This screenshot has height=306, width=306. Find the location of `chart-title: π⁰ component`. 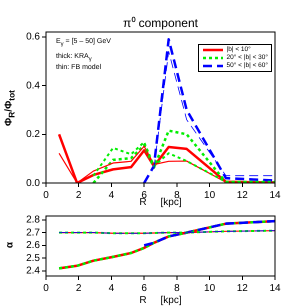

chart-title: π⁰ component is located at coordinates (160, 23).